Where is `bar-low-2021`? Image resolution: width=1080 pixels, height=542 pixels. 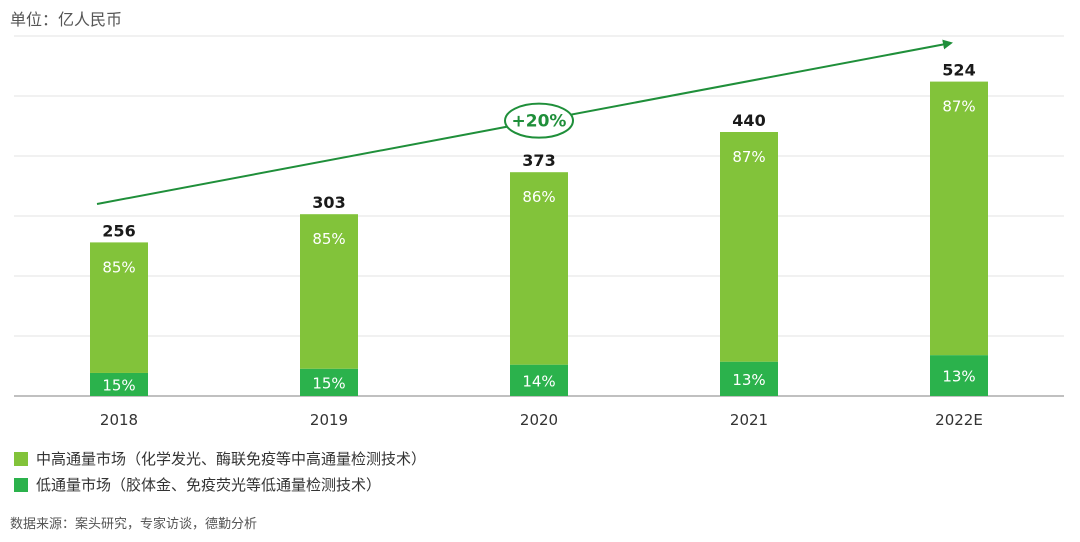 bar-low-2021 is located at coordinates (749, 378).